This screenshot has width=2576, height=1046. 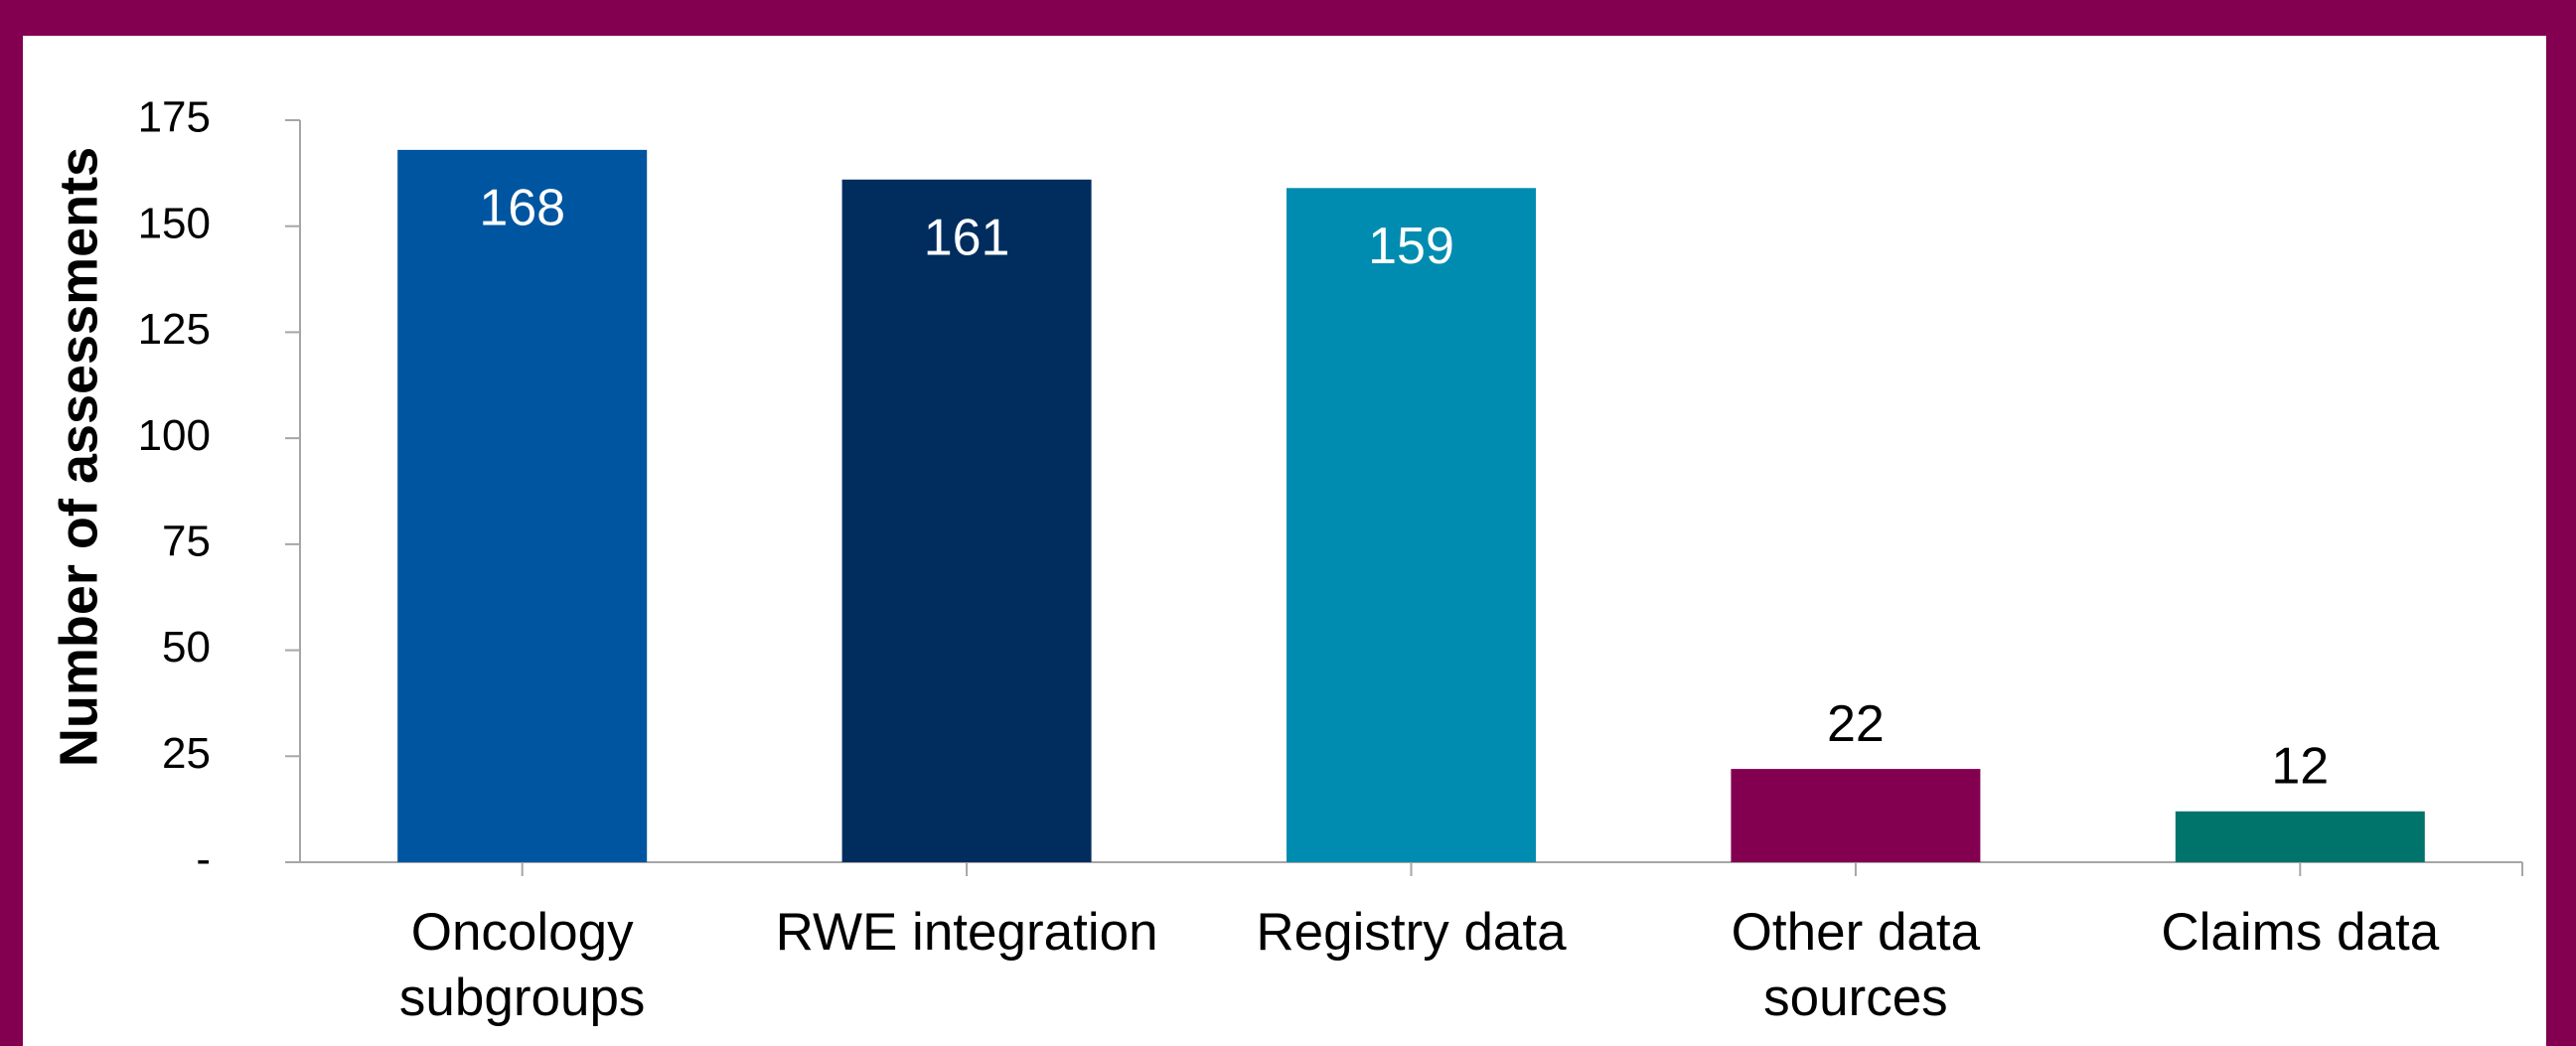 I want to click on x-tick-label: Claims data, so click(x=2301, y=932).